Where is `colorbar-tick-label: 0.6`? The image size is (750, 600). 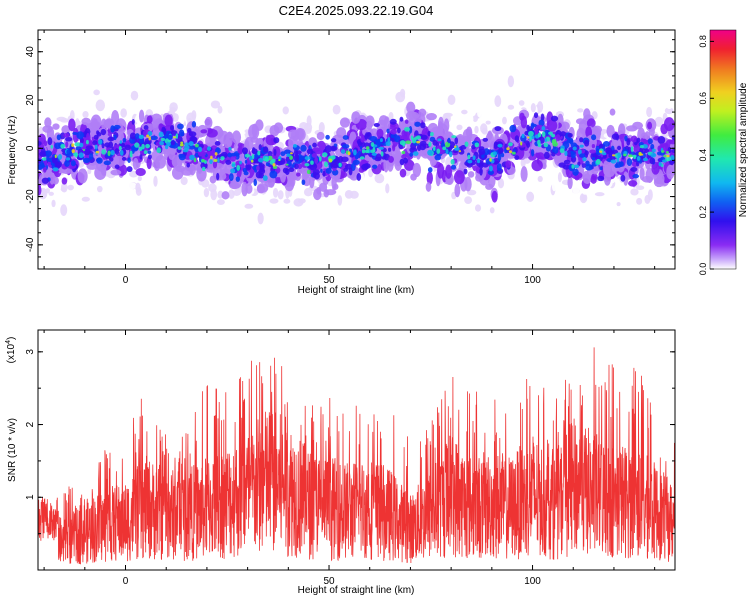
colorbar-tick-label: 0.6 is located at coordinates (703, 98).